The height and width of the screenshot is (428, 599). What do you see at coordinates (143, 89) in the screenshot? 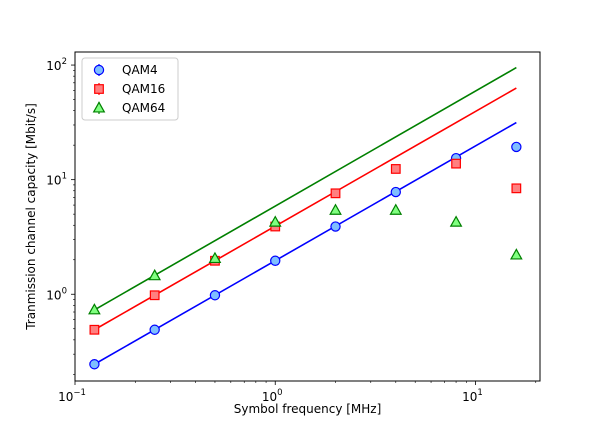
I see `qam16-legend-label: QAM16` at bounding box center [143, 89].